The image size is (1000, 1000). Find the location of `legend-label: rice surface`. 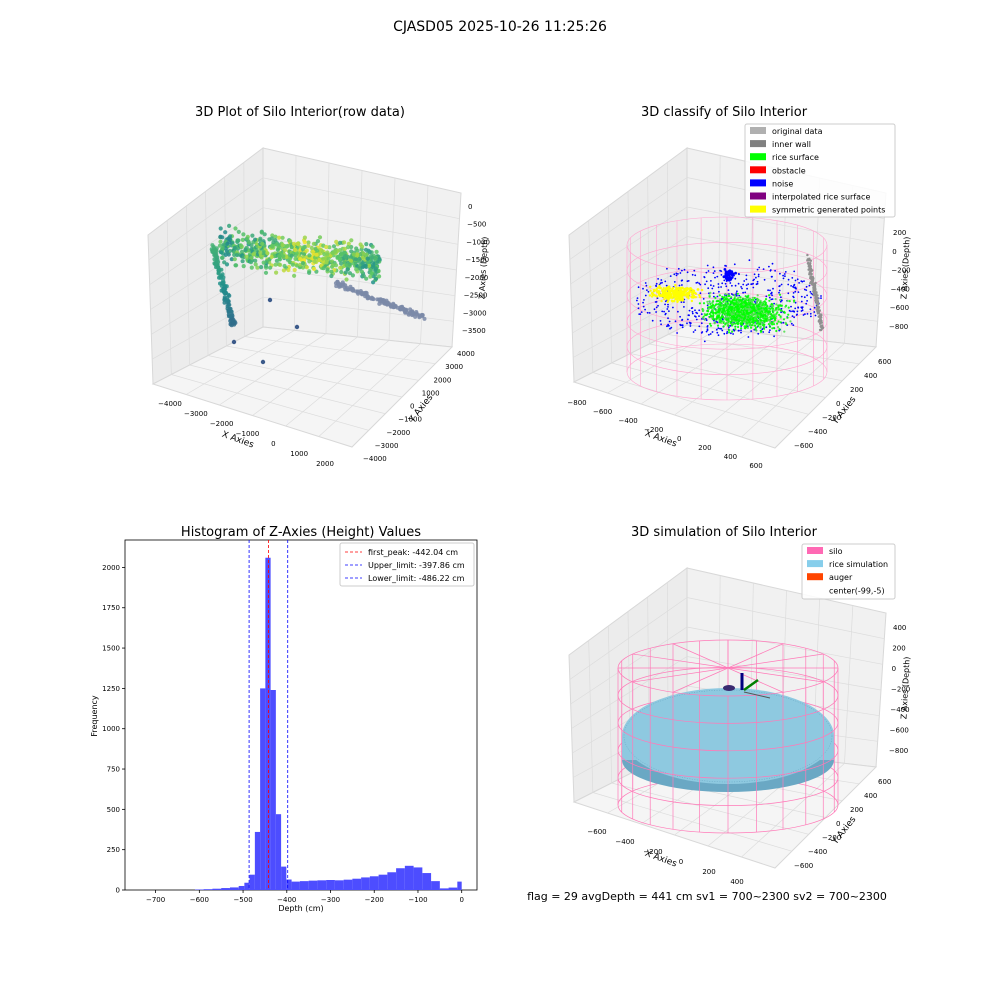

legend-label: rice surface is located at coordinates (795, 157).